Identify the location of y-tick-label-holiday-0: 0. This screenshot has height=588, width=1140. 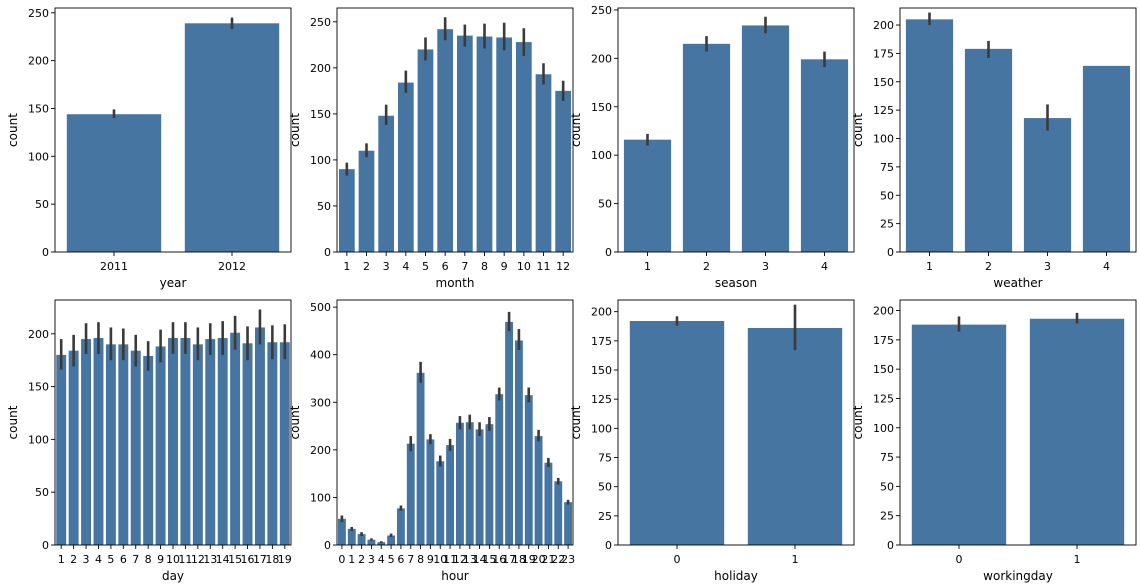
(608, 545).